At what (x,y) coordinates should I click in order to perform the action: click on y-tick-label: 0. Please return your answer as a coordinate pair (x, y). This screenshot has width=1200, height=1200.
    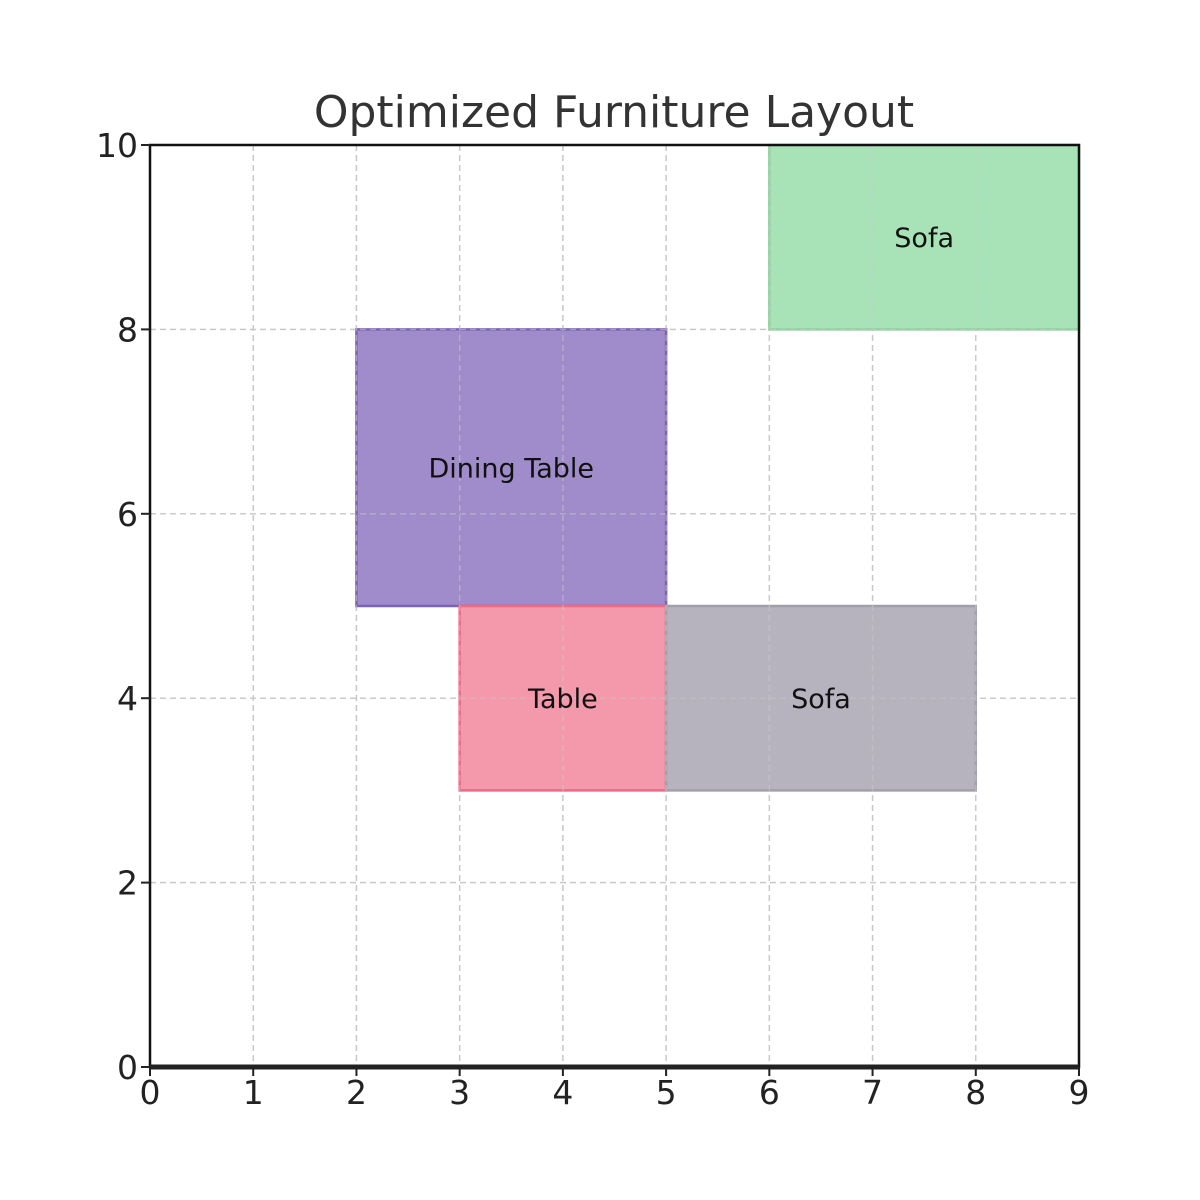
    Looking at the image, I should click on (127, 1067).